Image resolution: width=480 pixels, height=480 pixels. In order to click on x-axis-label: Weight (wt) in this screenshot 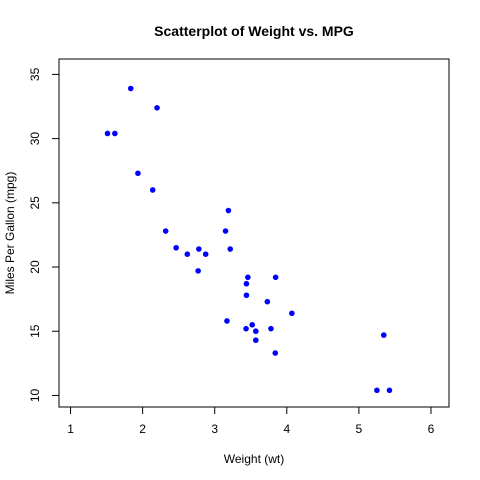, I will do `click(254, 459)`.